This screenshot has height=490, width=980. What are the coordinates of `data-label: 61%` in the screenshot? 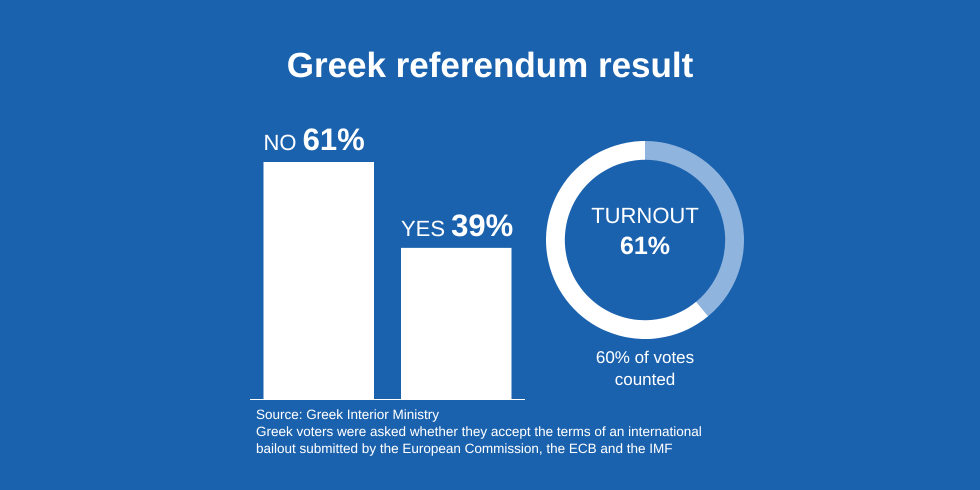 It's located at (333, 139).